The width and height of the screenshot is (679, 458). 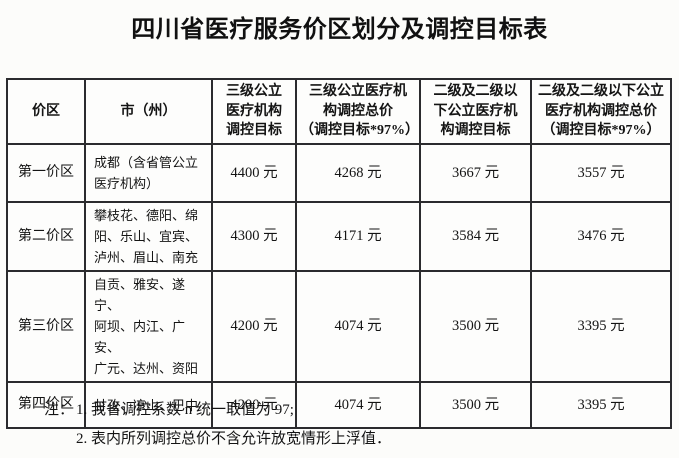 What do you see at coordinates (148, 236) in the screenshot?
I see `zone-cities: 攀枝花、德阳、绵 阳、乐山、宜宾、 泸州、眉山、南充` at bounding box center [148, 236].